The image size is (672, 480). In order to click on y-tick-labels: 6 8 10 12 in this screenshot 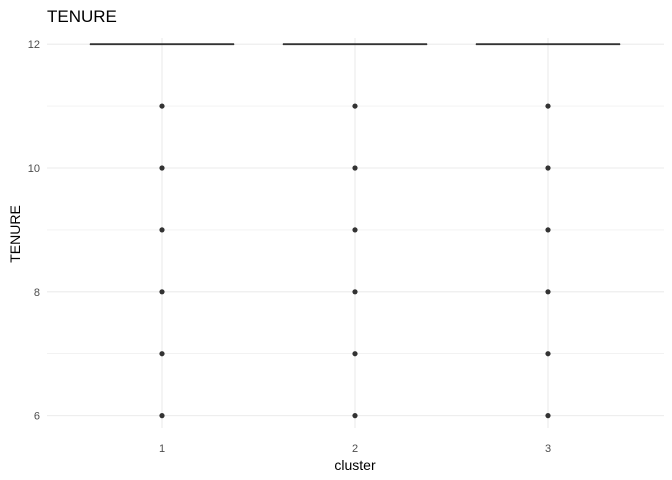, I will do `click(34, 230)`.